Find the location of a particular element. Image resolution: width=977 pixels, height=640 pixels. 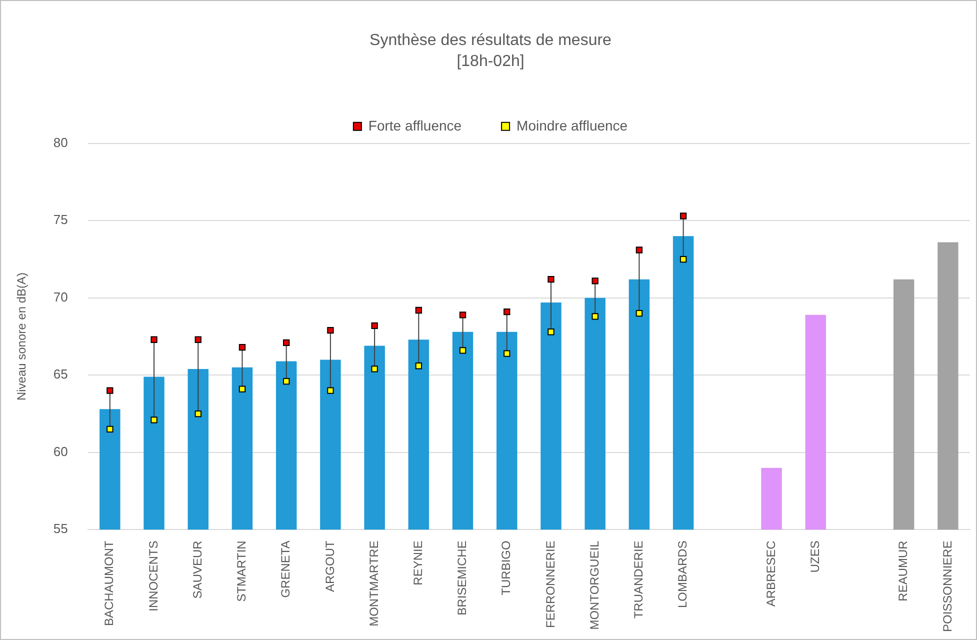

x-tick-label: TRUANDERIE is located at coordinates (639, 579).